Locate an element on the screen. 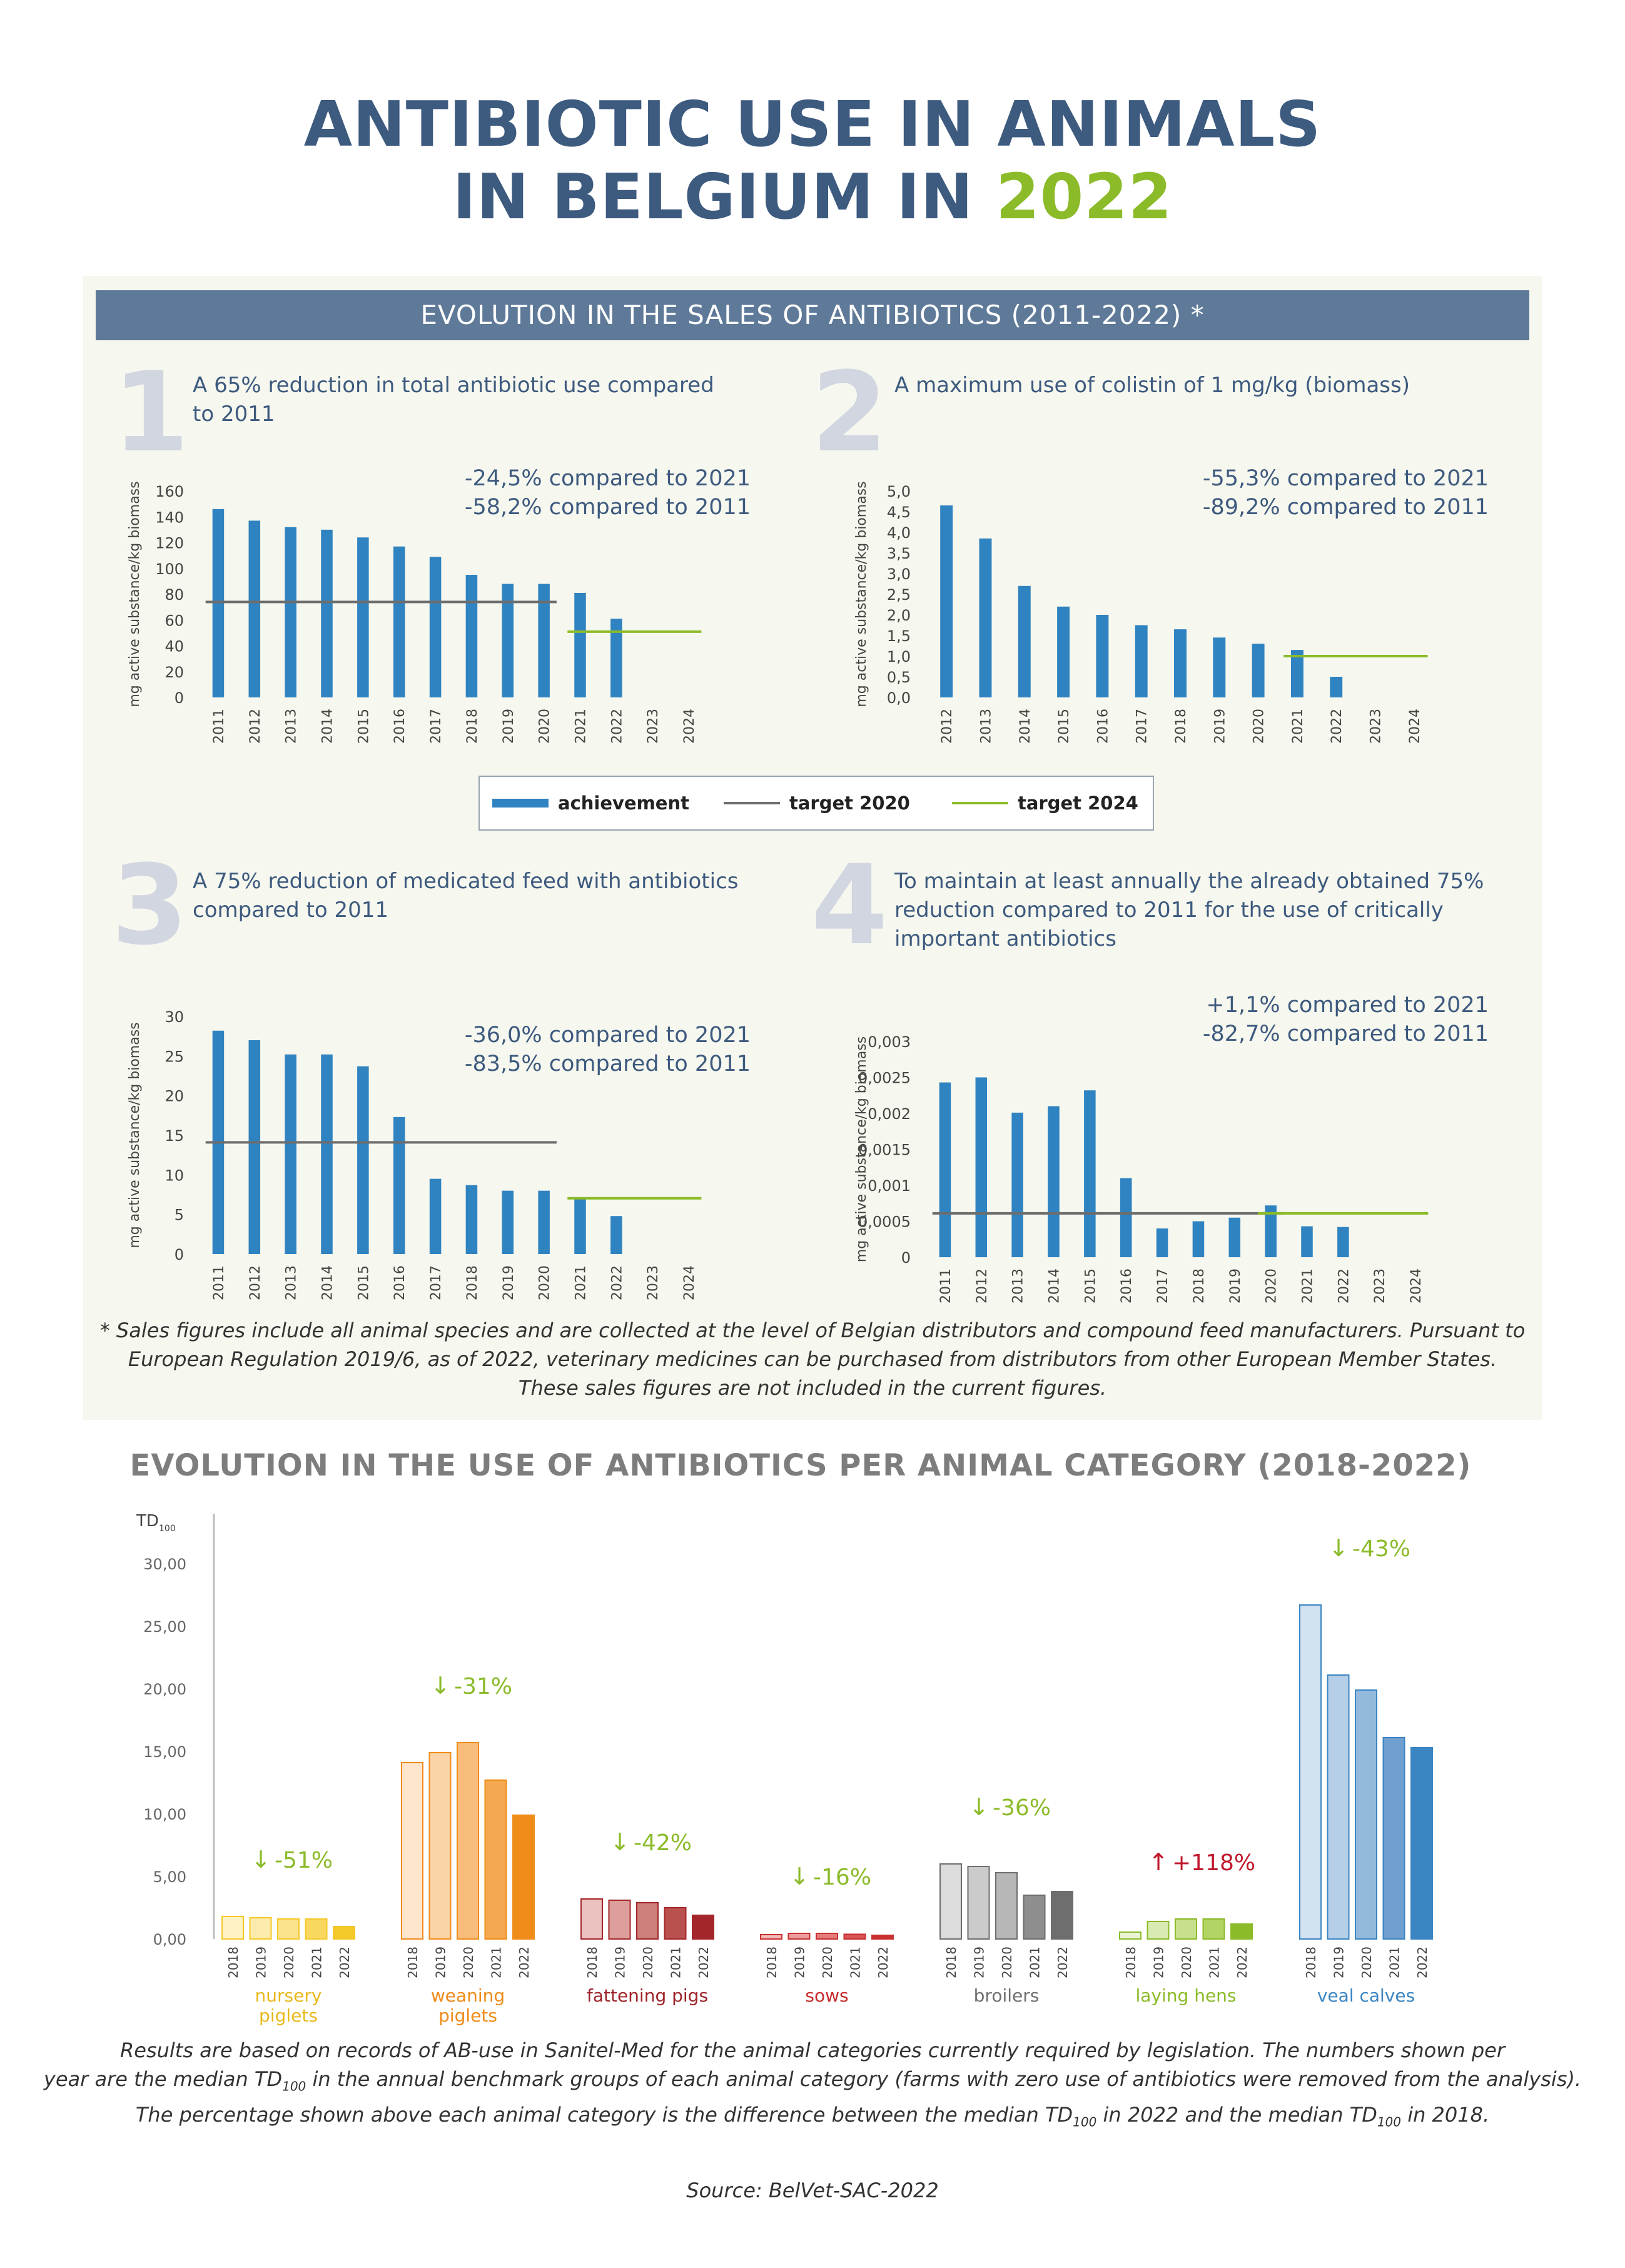 This screenshot has width=1625, height=2268. x-tick-label: 2024 is located at coordinates (689, 1282).